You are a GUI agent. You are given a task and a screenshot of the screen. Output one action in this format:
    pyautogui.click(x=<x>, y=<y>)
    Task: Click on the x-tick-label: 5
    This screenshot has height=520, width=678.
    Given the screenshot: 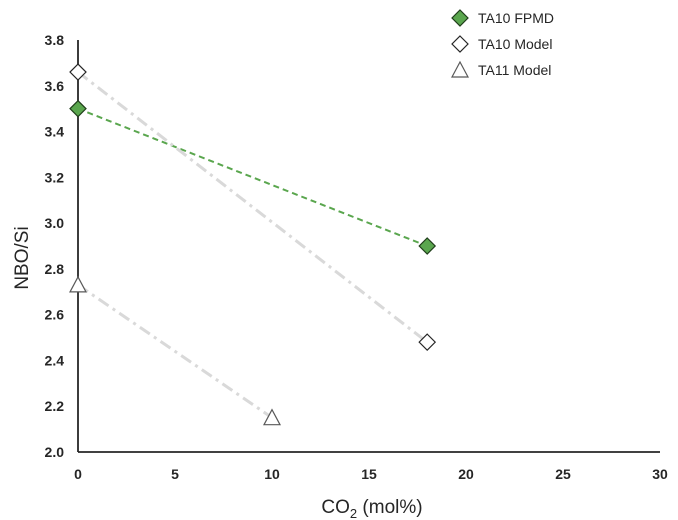 What is the action you would take?
    pyautogui.click(x=175, y=474)
    